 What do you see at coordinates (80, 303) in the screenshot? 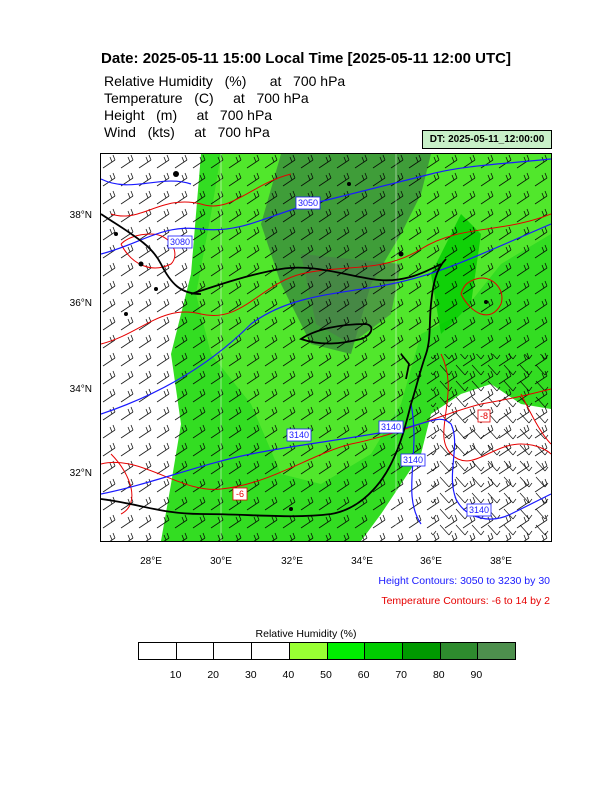
I see `lat-label-36n: 36°N` at bounding box center [80, 303].